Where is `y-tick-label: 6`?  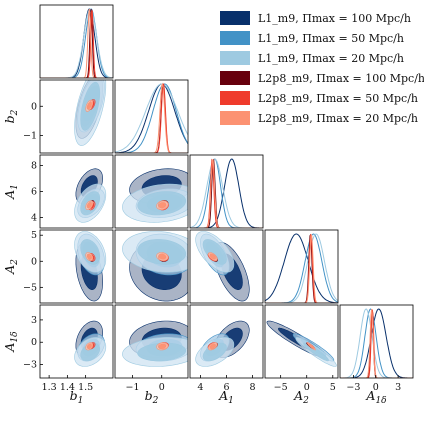
y-tick-label: 6 is located at coordinates (34, 192).